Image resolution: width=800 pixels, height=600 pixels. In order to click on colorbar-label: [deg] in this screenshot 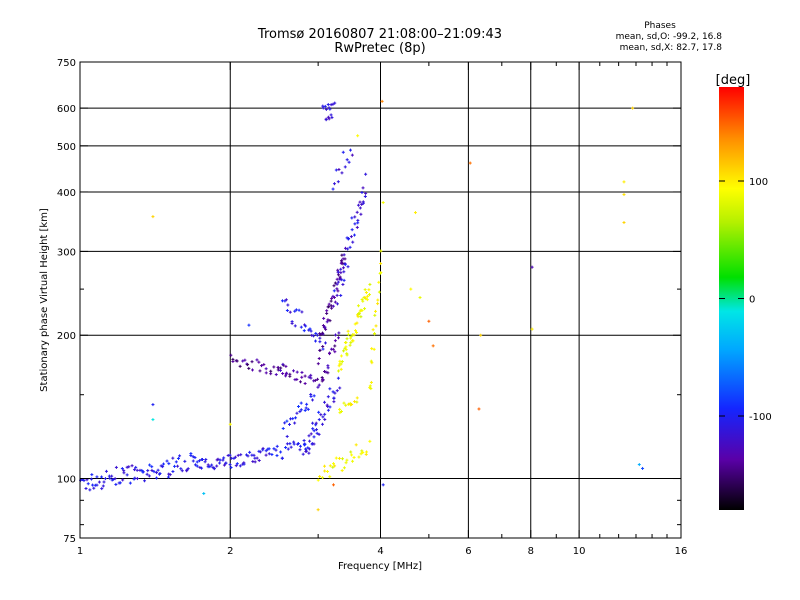, I will do `click(733, 80)`.